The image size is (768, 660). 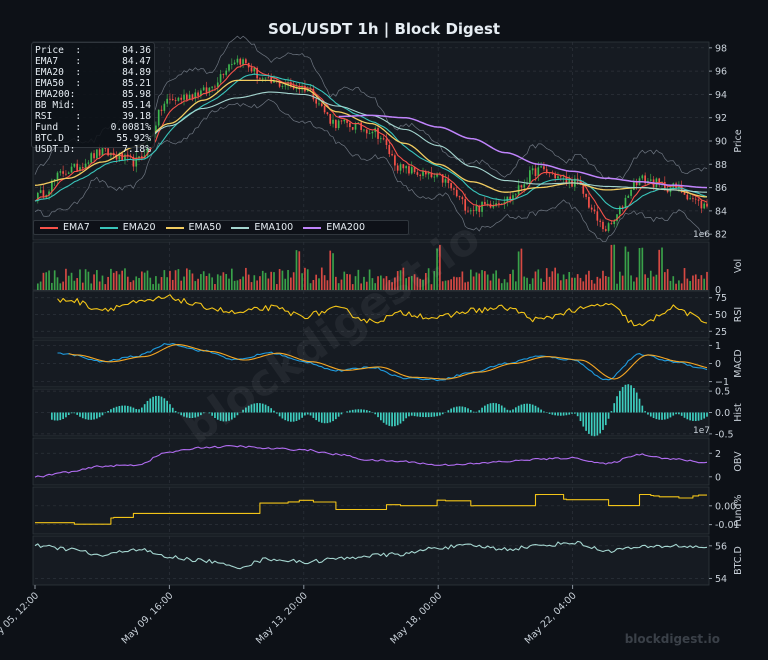 What do you see at coordinates (93, 50) in the screenshot?
I see `info-row: Price :84.36` at bounding box center [93, 50].